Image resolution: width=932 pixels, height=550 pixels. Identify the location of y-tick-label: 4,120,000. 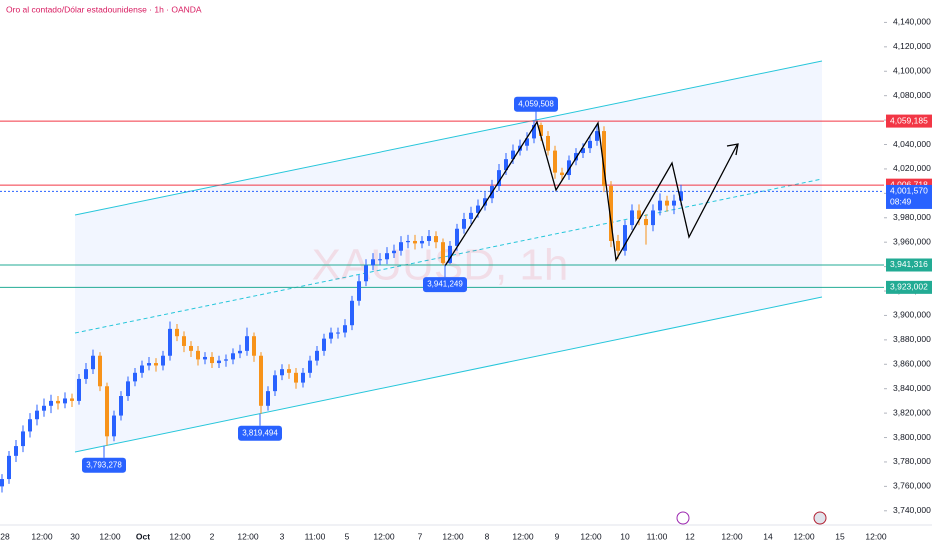
(912, 46).